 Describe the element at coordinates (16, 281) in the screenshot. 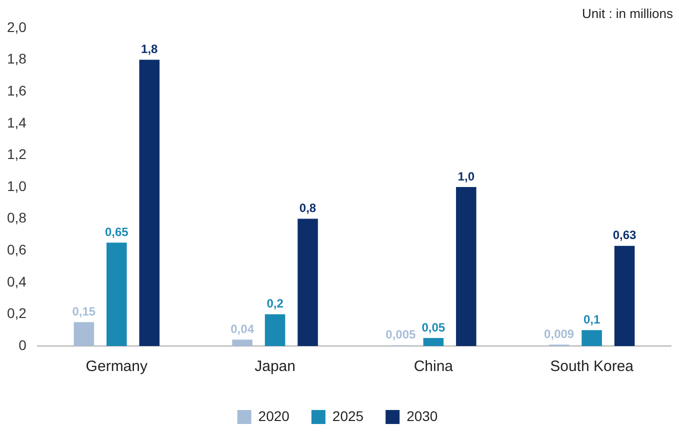

I see `y-tick-label: 0,4` at that location.